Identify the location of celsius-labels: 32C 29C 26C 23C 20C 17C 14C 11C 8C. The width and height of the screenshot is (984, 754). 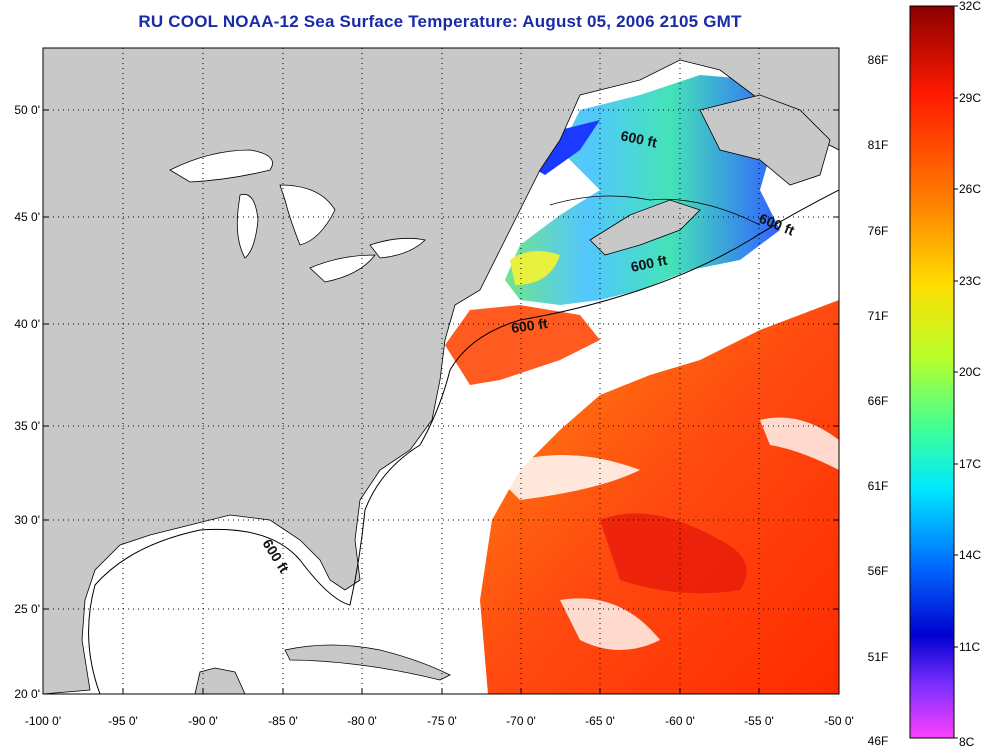
(970, 374).